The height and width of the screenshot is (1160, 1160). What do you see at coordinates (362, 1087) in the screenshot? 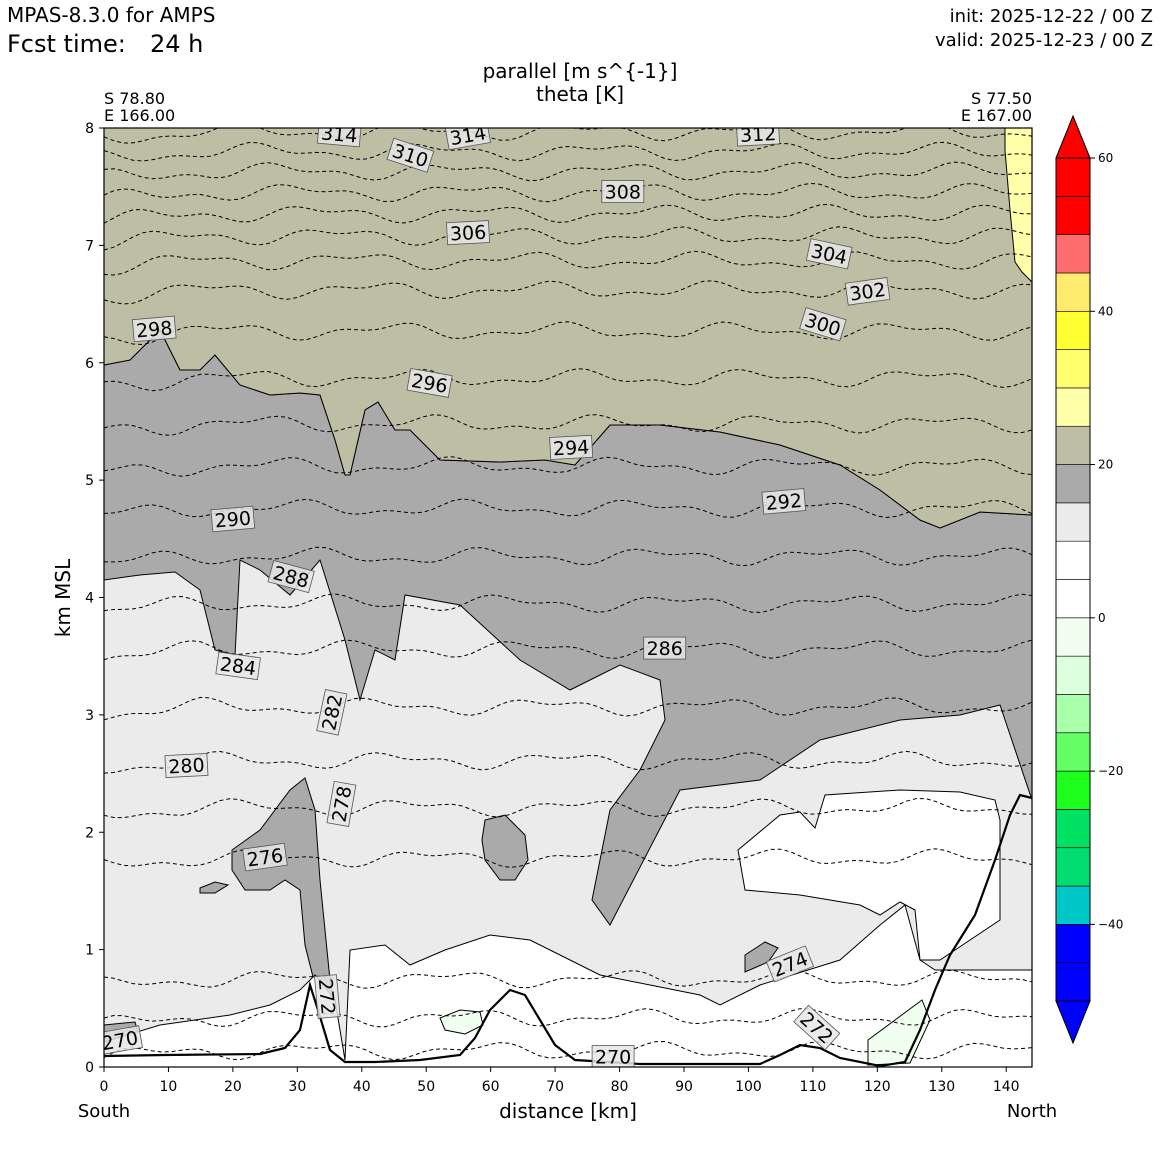
I see `x-tick-label: 40` at bounding box center [362, 1087].